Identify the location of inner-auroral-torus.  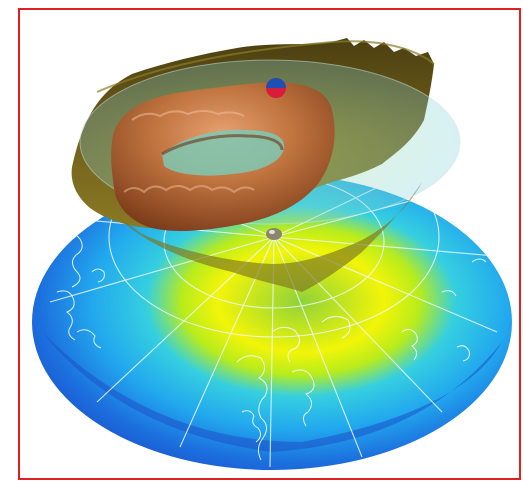
(223, 156).